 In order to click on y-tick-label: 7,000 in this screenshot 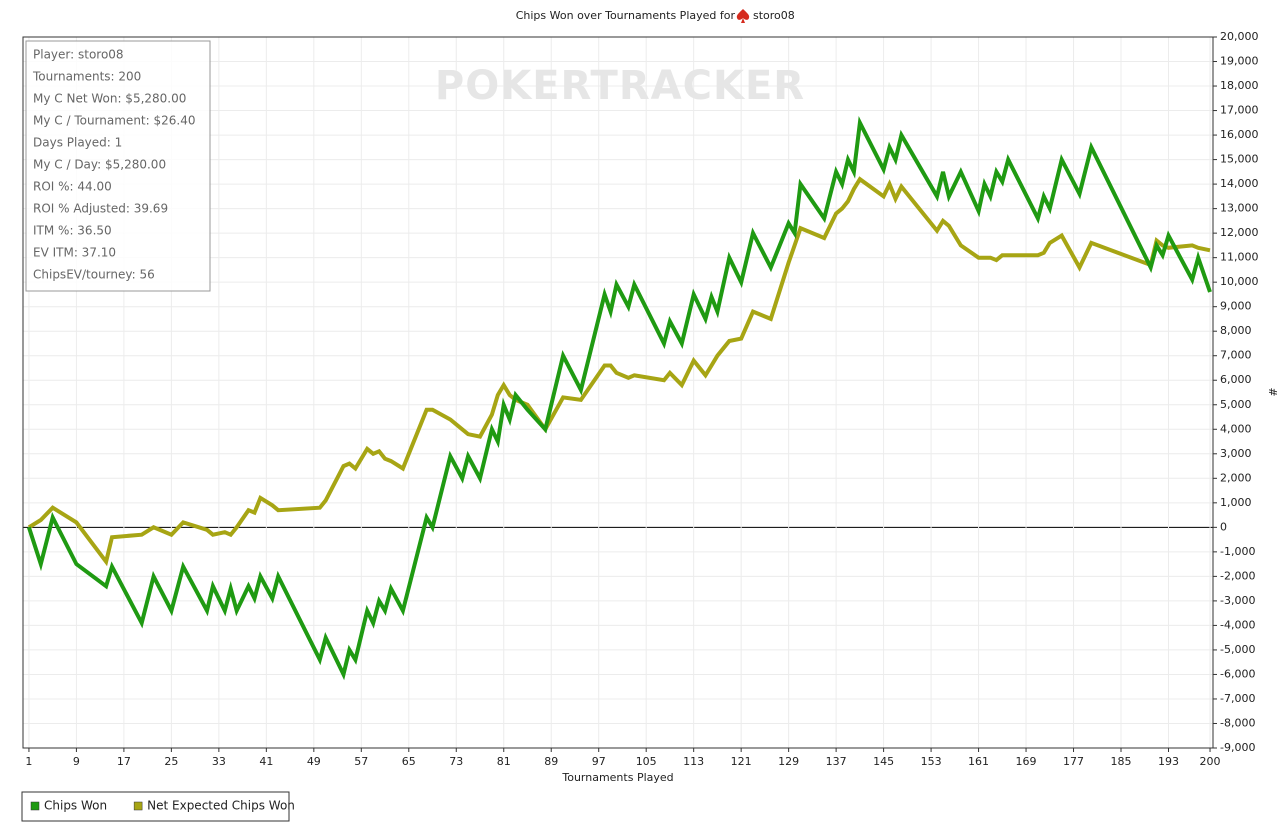, I will do `click(1236, 355)`.